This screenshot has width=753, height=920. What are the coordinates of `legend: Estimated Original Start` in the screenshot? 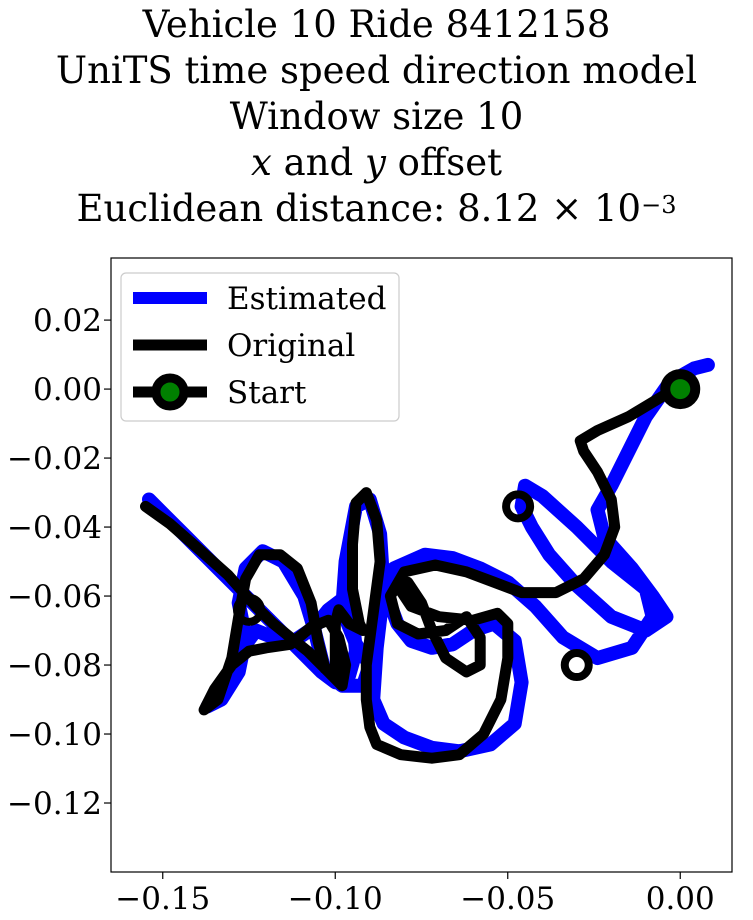 It's located at (260, 347).